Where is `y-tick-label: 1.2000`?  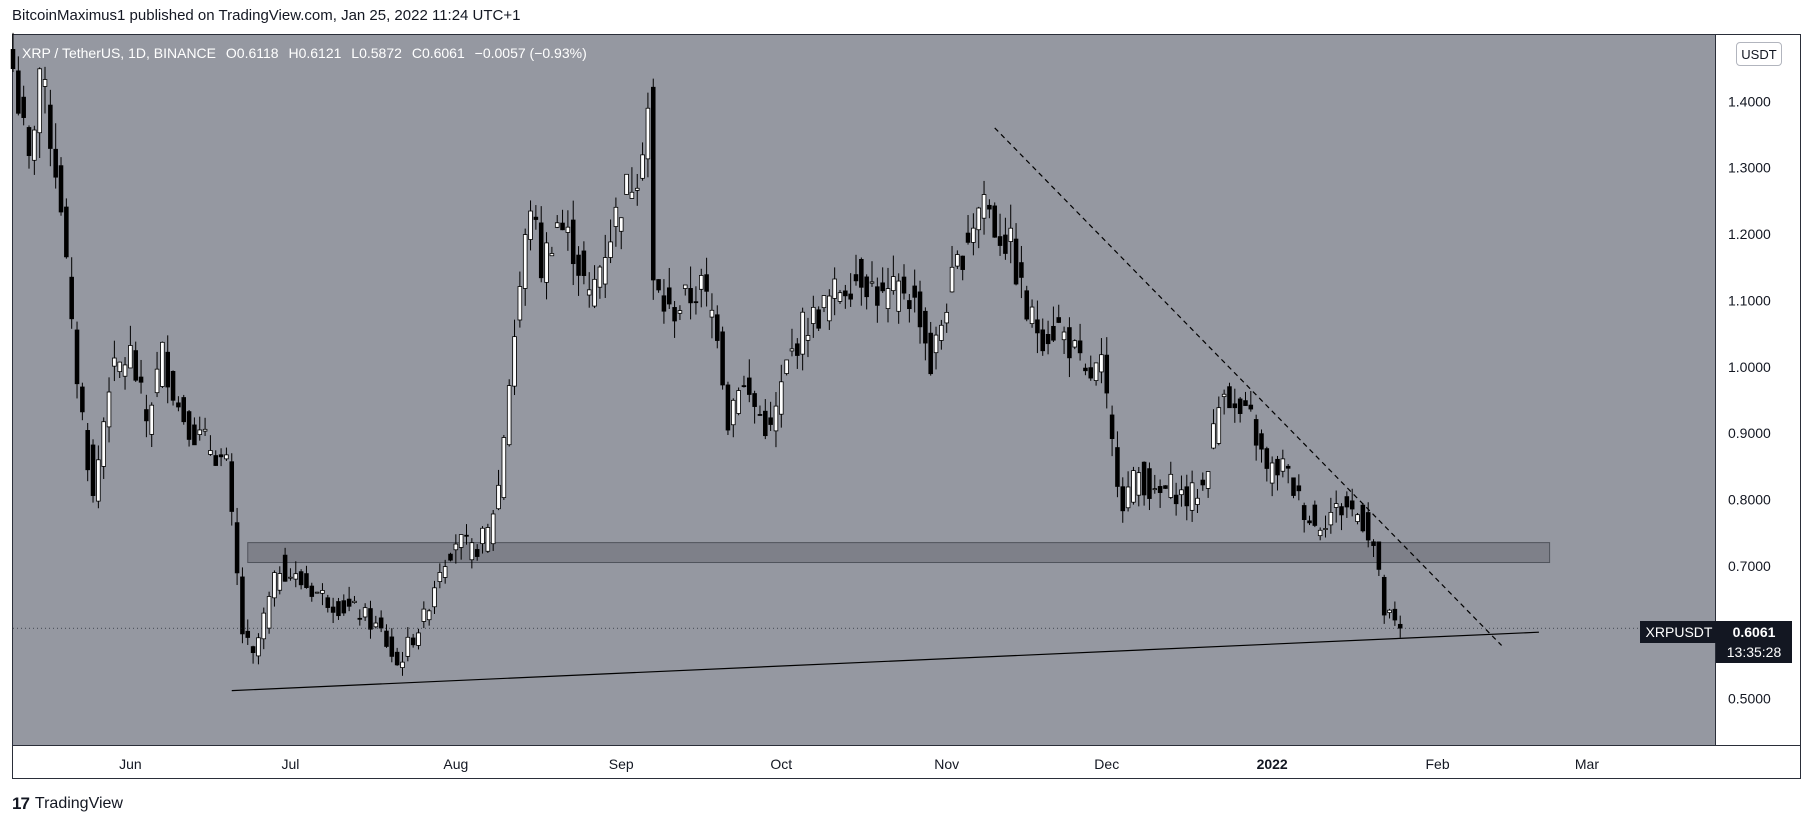 y-tick-label: 1.2000 is located at coordinates (1749, 234).